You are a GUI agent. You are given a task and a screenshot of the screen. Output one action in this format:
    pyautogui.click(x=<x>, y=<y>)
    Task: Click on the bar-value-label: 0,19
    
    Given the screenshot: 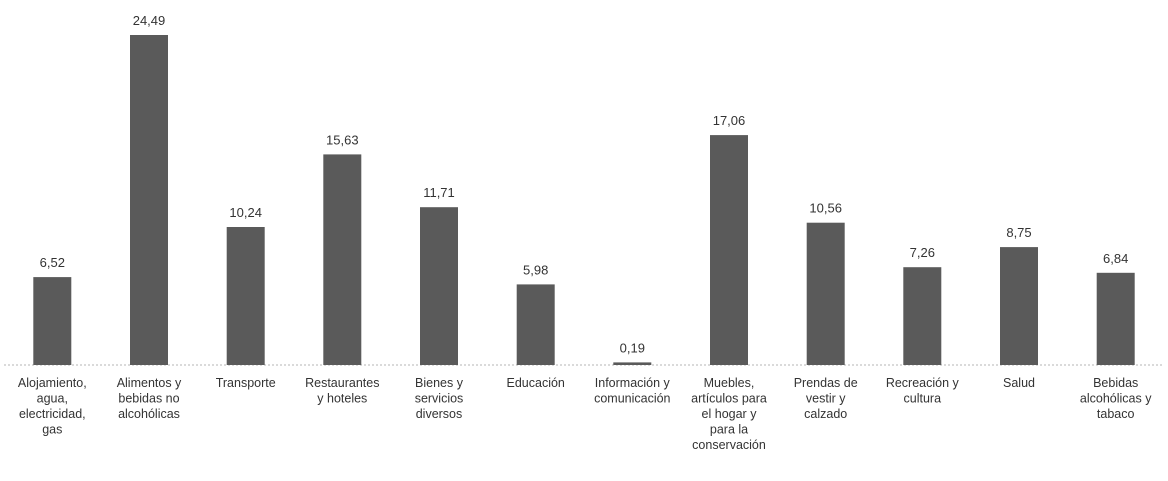 What is the action you would take?
    pyautogui.click(x=632, y=347)
    